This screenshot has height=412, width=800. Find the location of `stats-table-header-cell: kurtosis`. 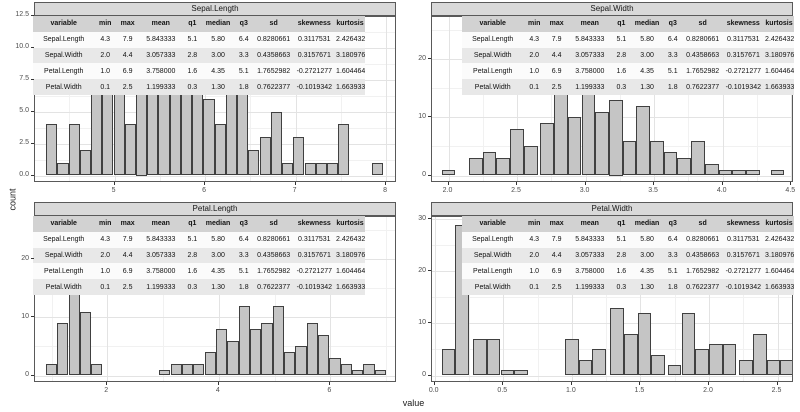

stats-table-header-cell: kurtosis is located at coordinates (779, 24).